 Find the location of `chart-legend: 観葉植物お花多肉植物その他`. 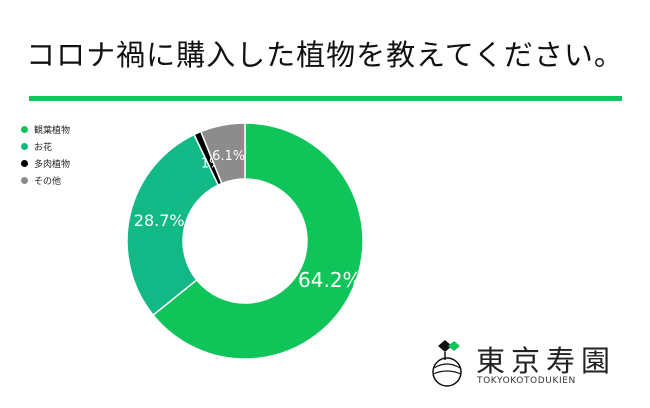

chart-legend: 観葉植物お花多肉植物その他 is located at coordinates (45, 155).